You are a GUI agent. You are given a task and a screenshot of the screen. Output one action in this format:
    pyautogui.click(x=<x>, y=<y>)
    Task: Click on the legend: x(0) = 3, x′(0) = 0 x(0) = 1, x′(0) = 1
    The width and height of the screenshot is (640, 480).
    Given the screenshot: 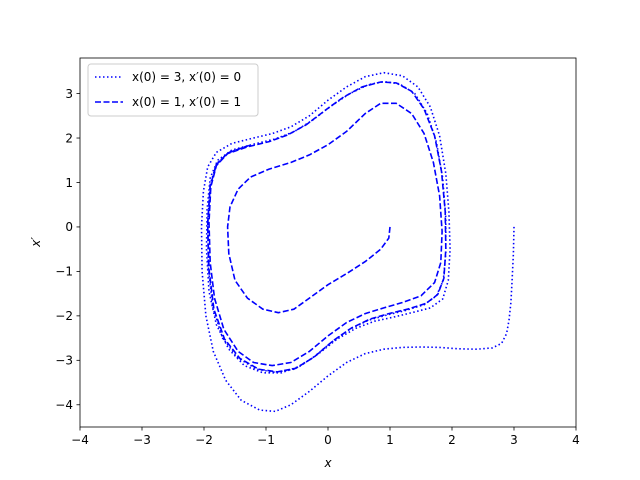 What is the action you would take?
    pyautogui.click(x=173, y=90)
    